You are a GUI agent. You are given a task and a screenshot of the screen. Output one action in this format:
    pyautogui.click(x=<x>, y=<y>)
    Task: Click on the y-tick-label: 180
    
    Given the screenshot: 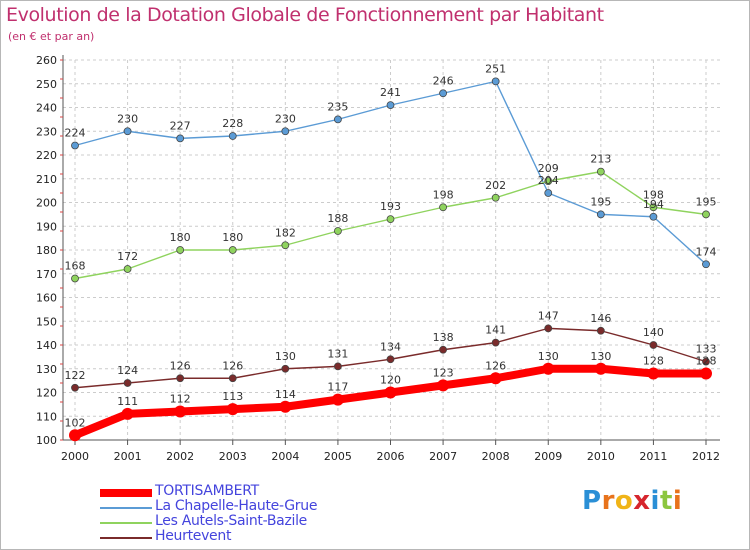 What is the action you would take?
    pyautogui.click(x=46, y=250)
    